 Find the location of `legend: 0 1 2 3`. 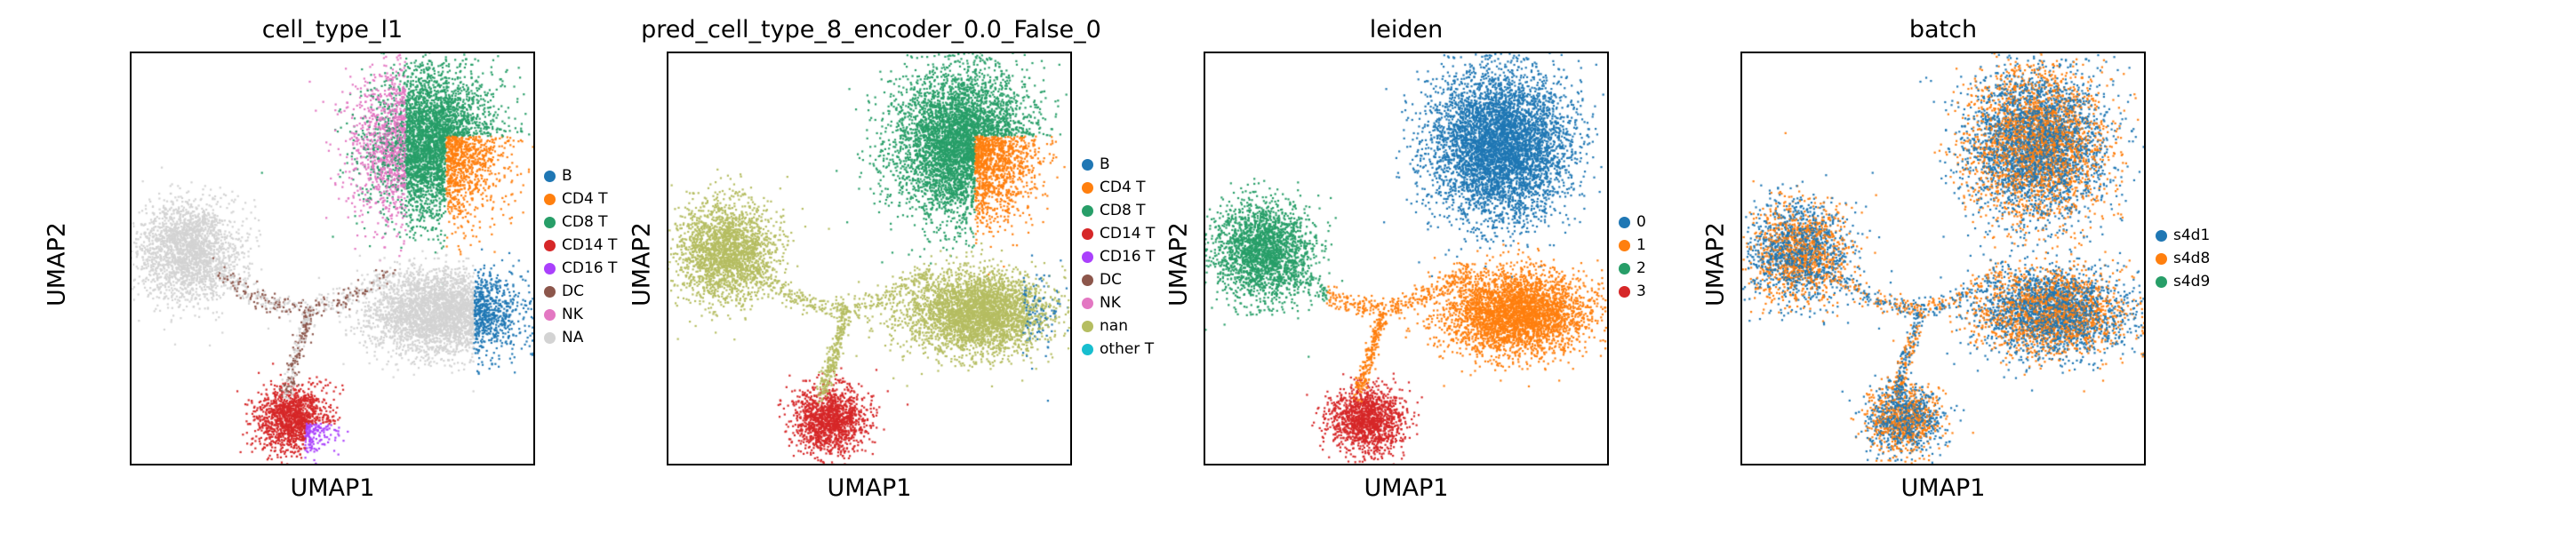

legend: 0 1 2 3 is located at coordinates (1632, 257).